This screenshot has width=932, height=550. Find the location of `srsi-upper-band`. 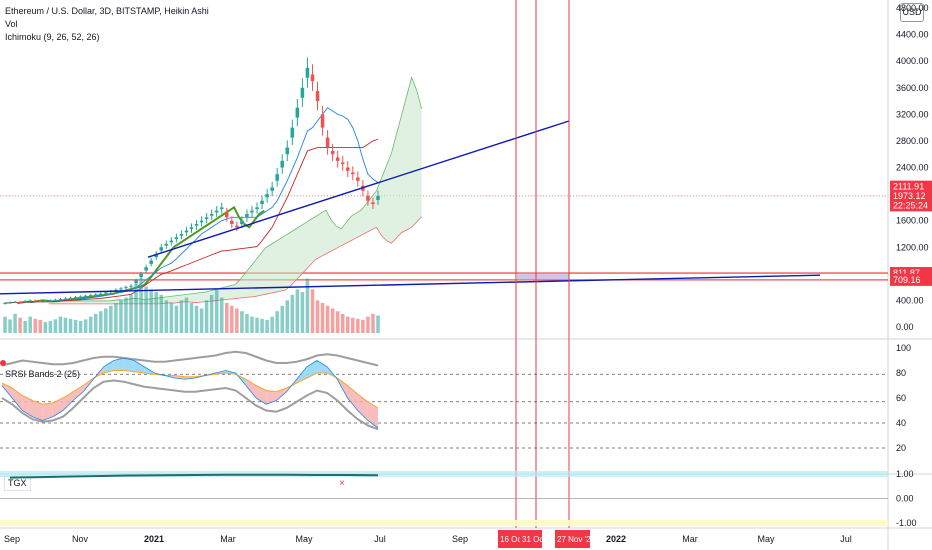

srsi-upper-band is located at coordinates (190, 358).